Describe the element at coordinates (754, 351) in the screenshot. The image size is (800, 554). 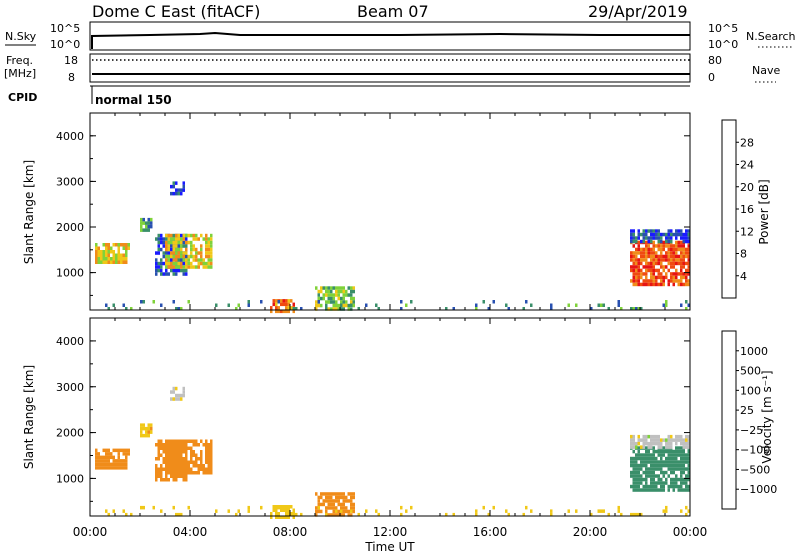
I see `colorbar-tick-label: 1000` at that location.